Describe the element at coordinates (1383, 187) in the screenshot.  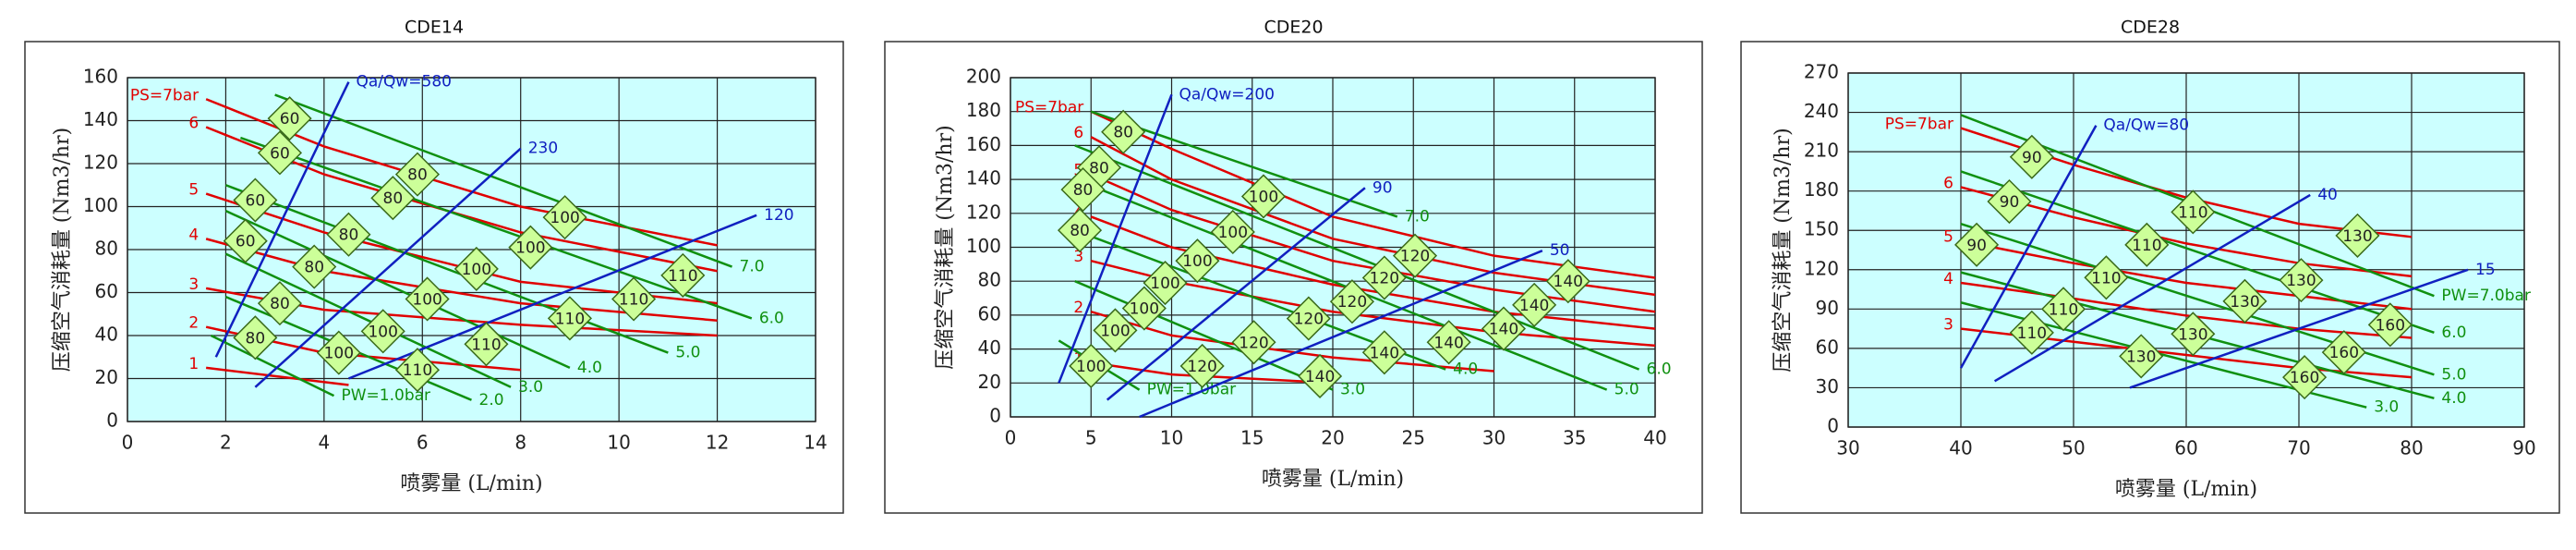
I see `series-label: 90` at that location.